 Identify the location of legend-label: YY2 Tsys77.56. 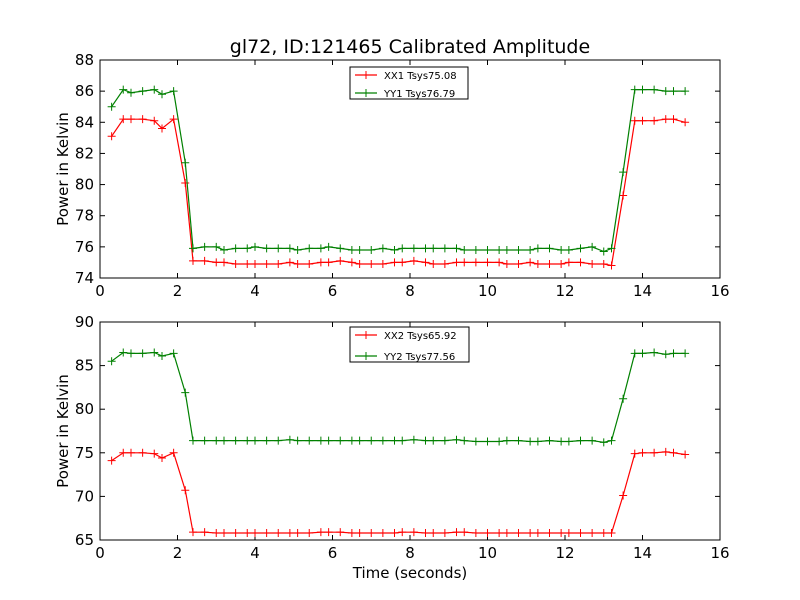
(419, 357).